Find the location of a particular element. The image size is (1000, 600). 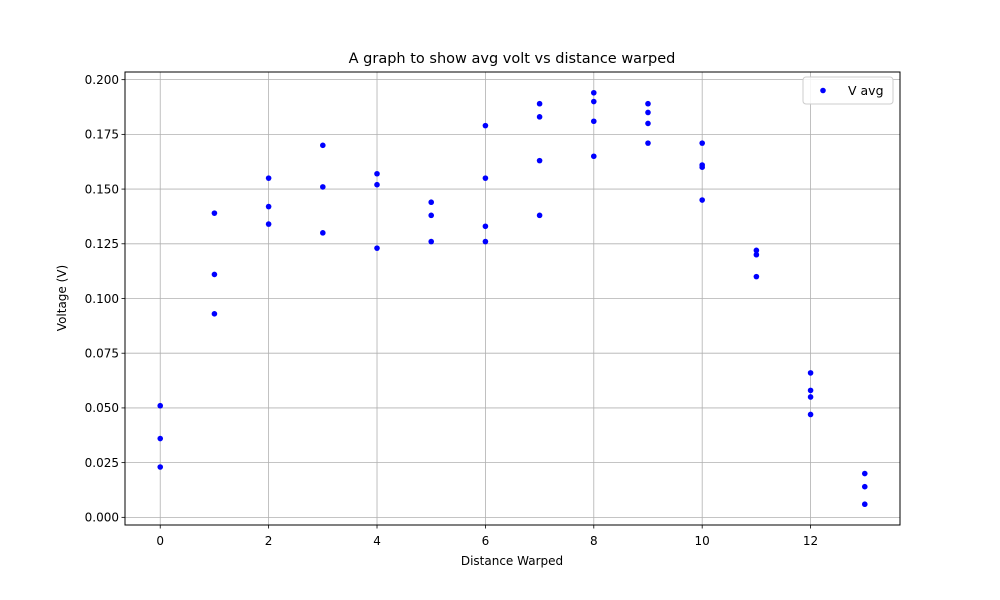

legend-box is located at coordinates (848, 90).